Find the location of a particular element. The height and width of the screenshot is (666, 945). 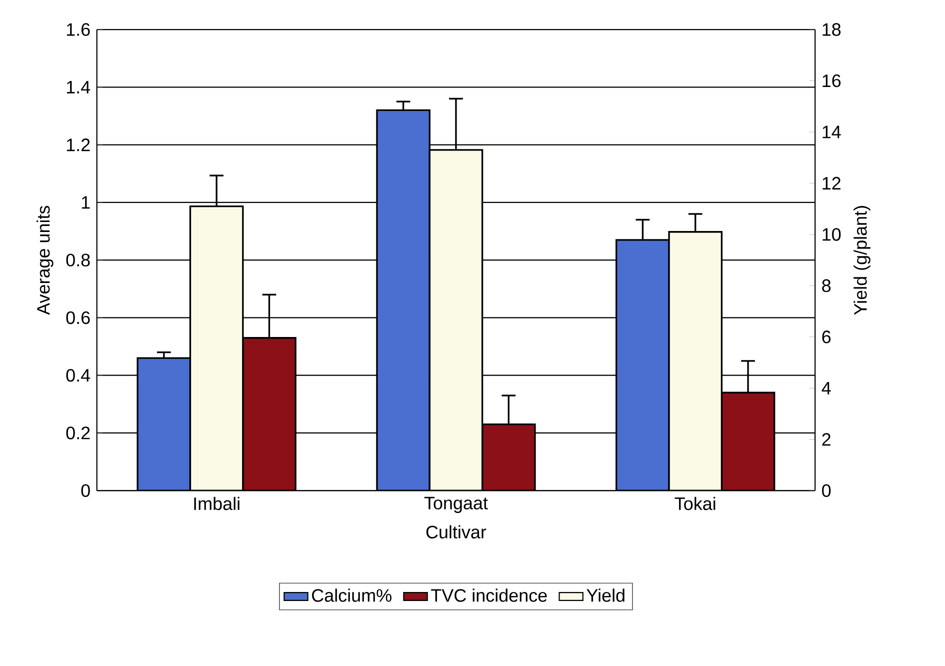

y2-tick-label: 4 is located at coordinates (826, 388).